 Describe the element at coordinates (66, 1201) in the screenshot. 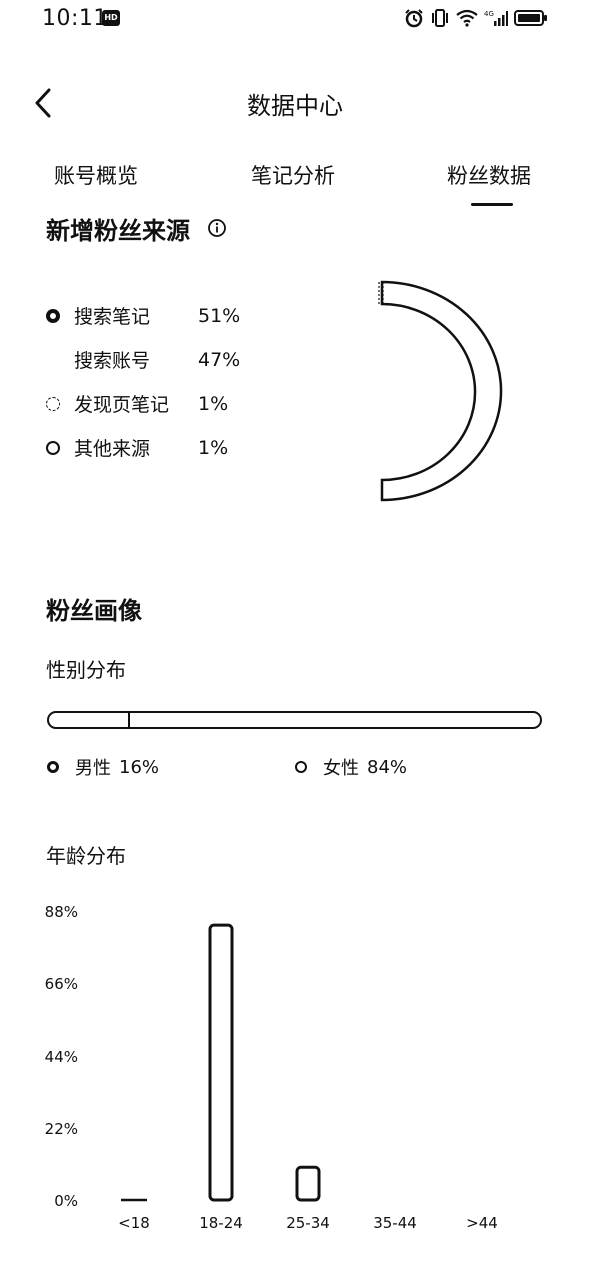

I see `y-tick-label: 0%` at that location.